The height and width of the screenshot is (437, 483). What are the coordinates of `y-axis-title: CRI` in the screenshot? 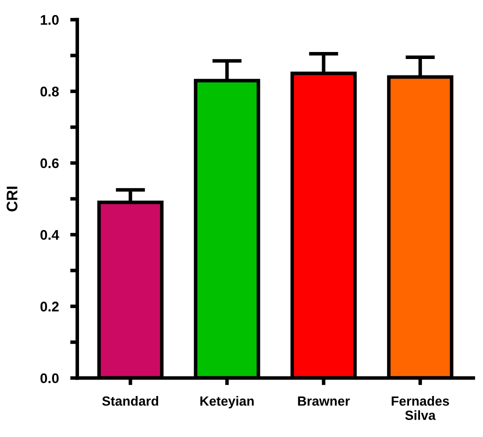 It's located at (12, 199).